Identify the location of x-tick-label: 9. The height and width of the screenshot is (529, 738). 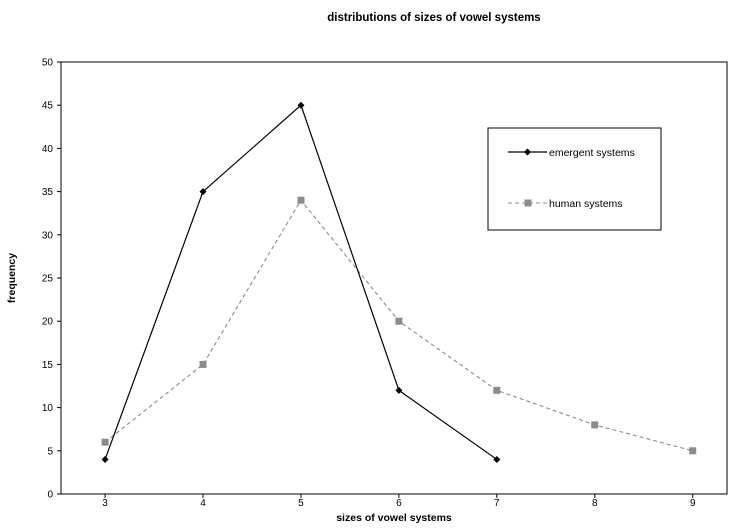
(693, 503).